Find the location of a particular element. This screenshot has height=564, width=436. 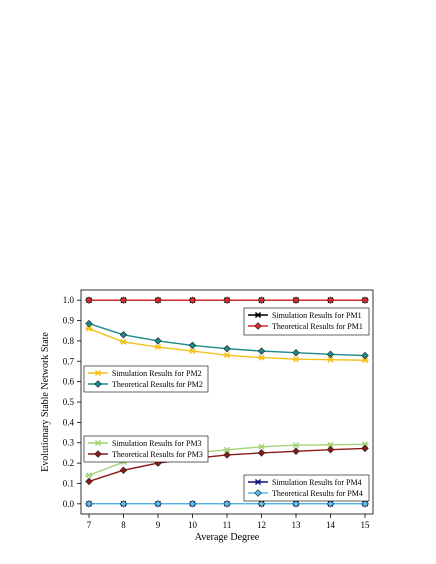

y-tick-label: 0.6 is located at coordinates (69, 382).